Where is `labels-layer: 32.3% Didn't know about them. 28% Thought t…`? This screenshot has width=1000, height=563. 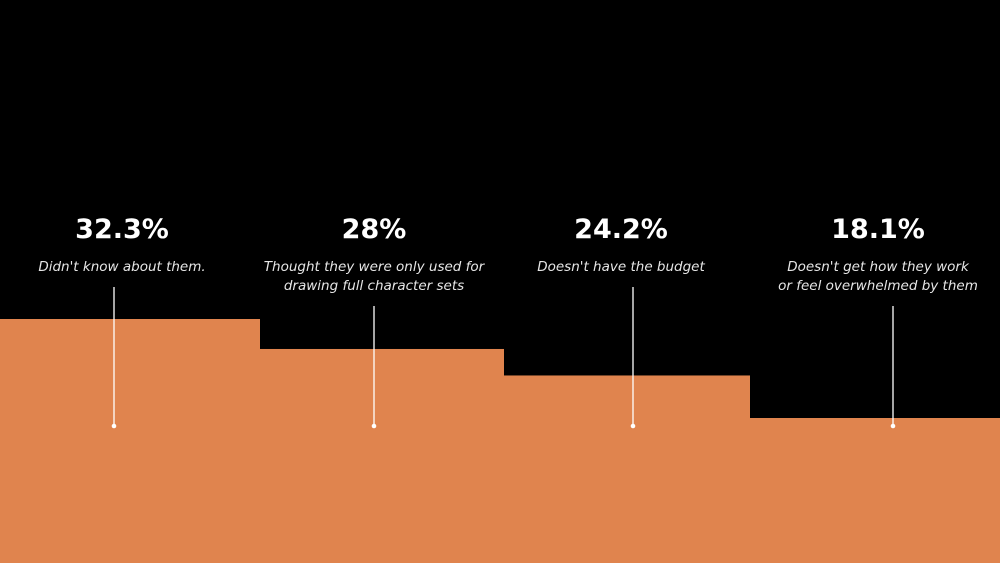
labels-layer: 32.3% Didn't know about them. 28% Thought t… is located at coordinates (508, 254).